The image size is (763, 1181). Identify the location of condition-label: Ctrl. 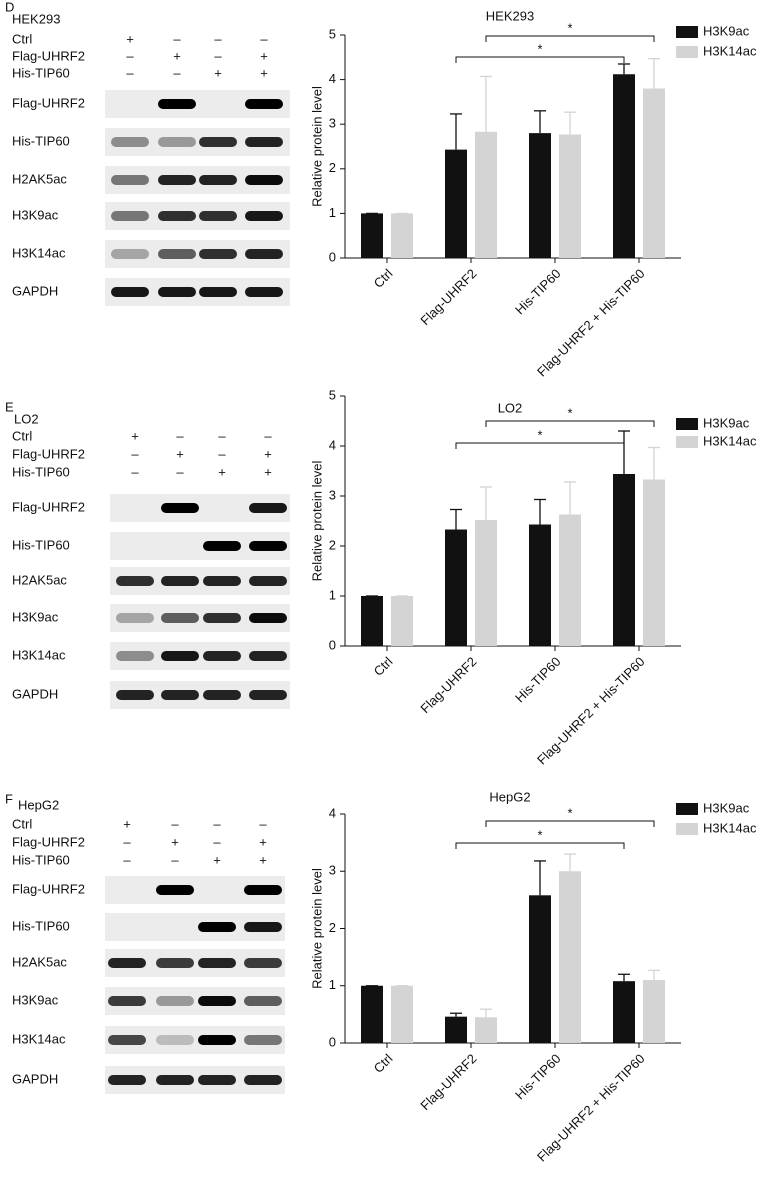
(22, 823).